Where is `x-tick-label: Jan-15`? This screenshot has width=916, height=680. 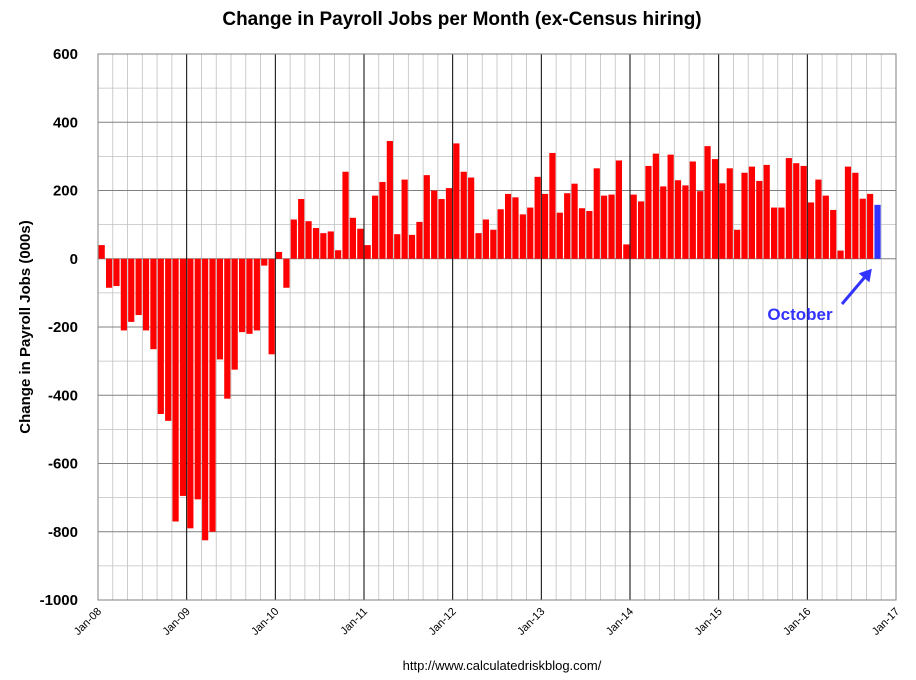
x-tick-label: Jan-15 is located at coordinates (709, 622).